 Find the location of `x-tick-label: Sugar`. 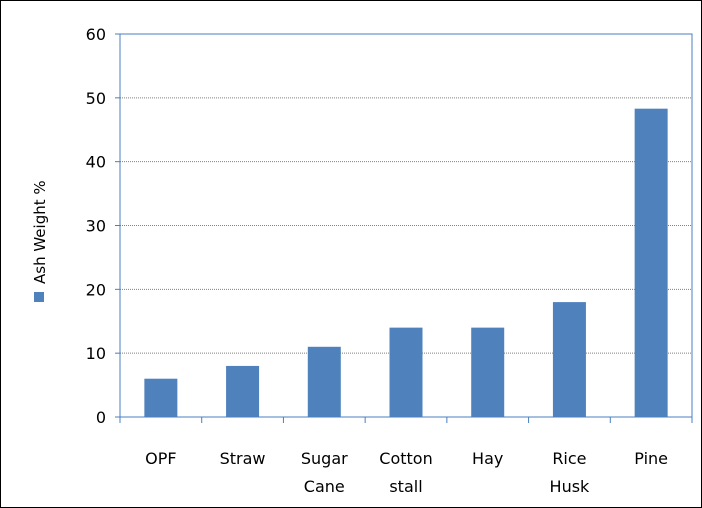

x-tick-label: Sugar is located at coordinates (324, 458).